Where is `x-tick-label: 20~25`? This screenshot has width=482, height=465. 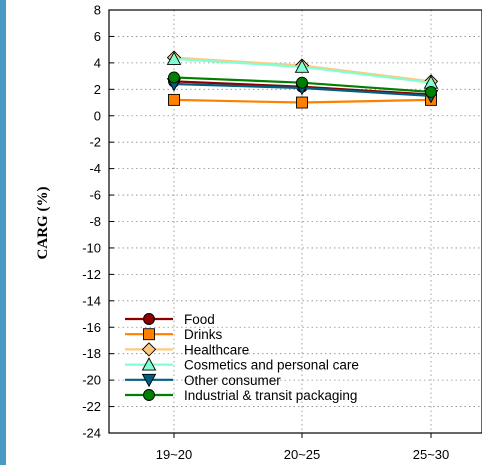
x-tick-label: 20~25 is located at coordinates (302, 454).